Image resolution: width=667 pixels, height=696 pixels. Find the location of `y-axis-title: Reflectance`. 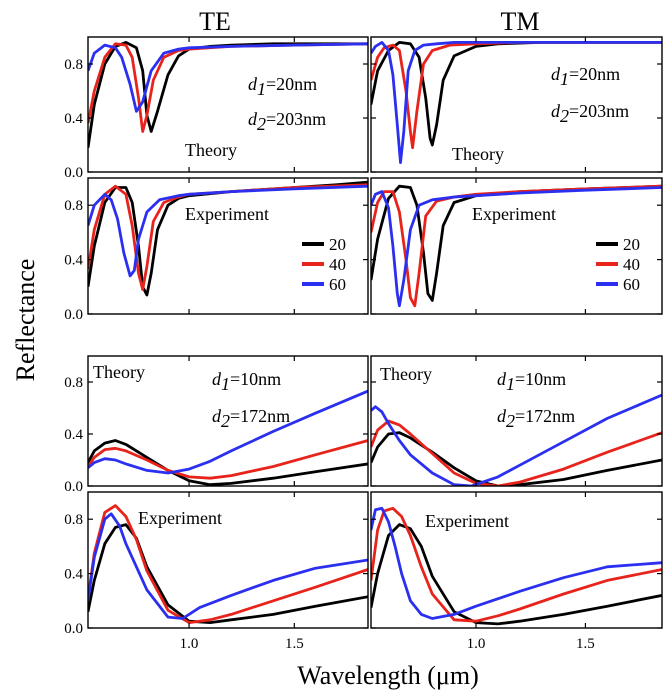

y-axis-title: Reflectance is located at coordinates (25, 320).